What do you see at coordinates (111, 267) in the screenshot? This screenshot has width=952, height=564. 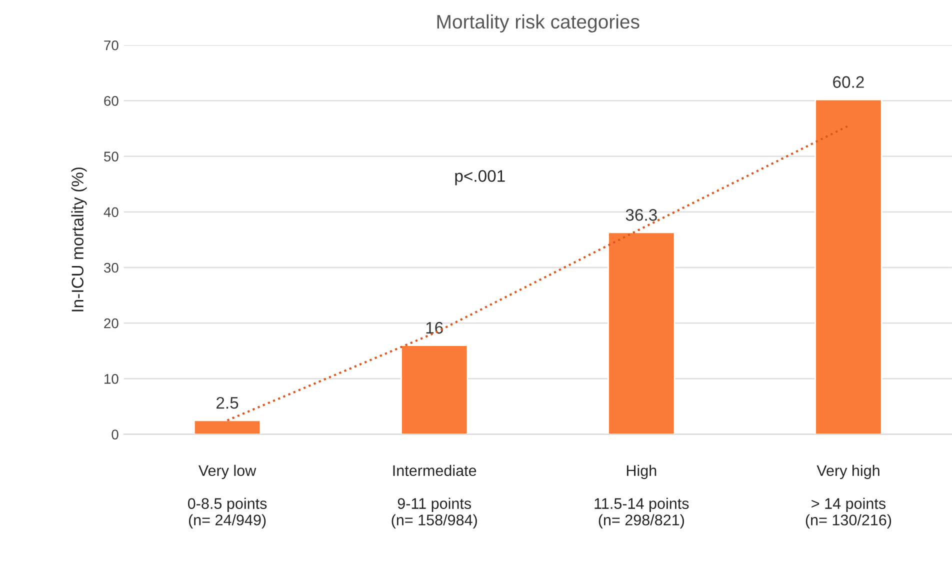 I see `y-tick-label: 30` at bounding box center [111, 267].